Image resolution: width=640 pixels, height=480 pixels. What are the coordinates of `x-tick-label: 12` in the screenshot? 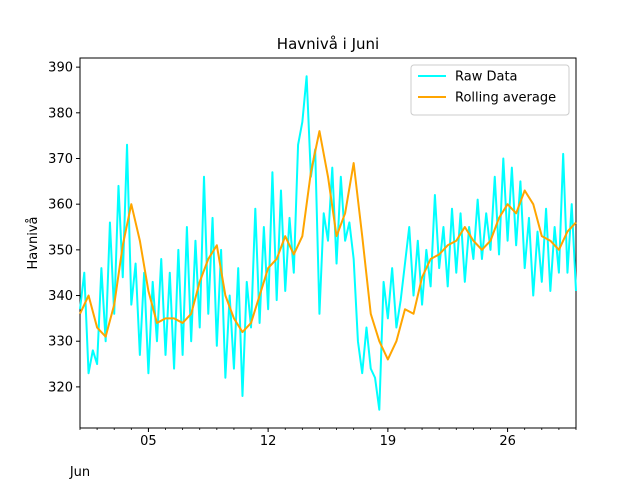 It's located at (268, 441).